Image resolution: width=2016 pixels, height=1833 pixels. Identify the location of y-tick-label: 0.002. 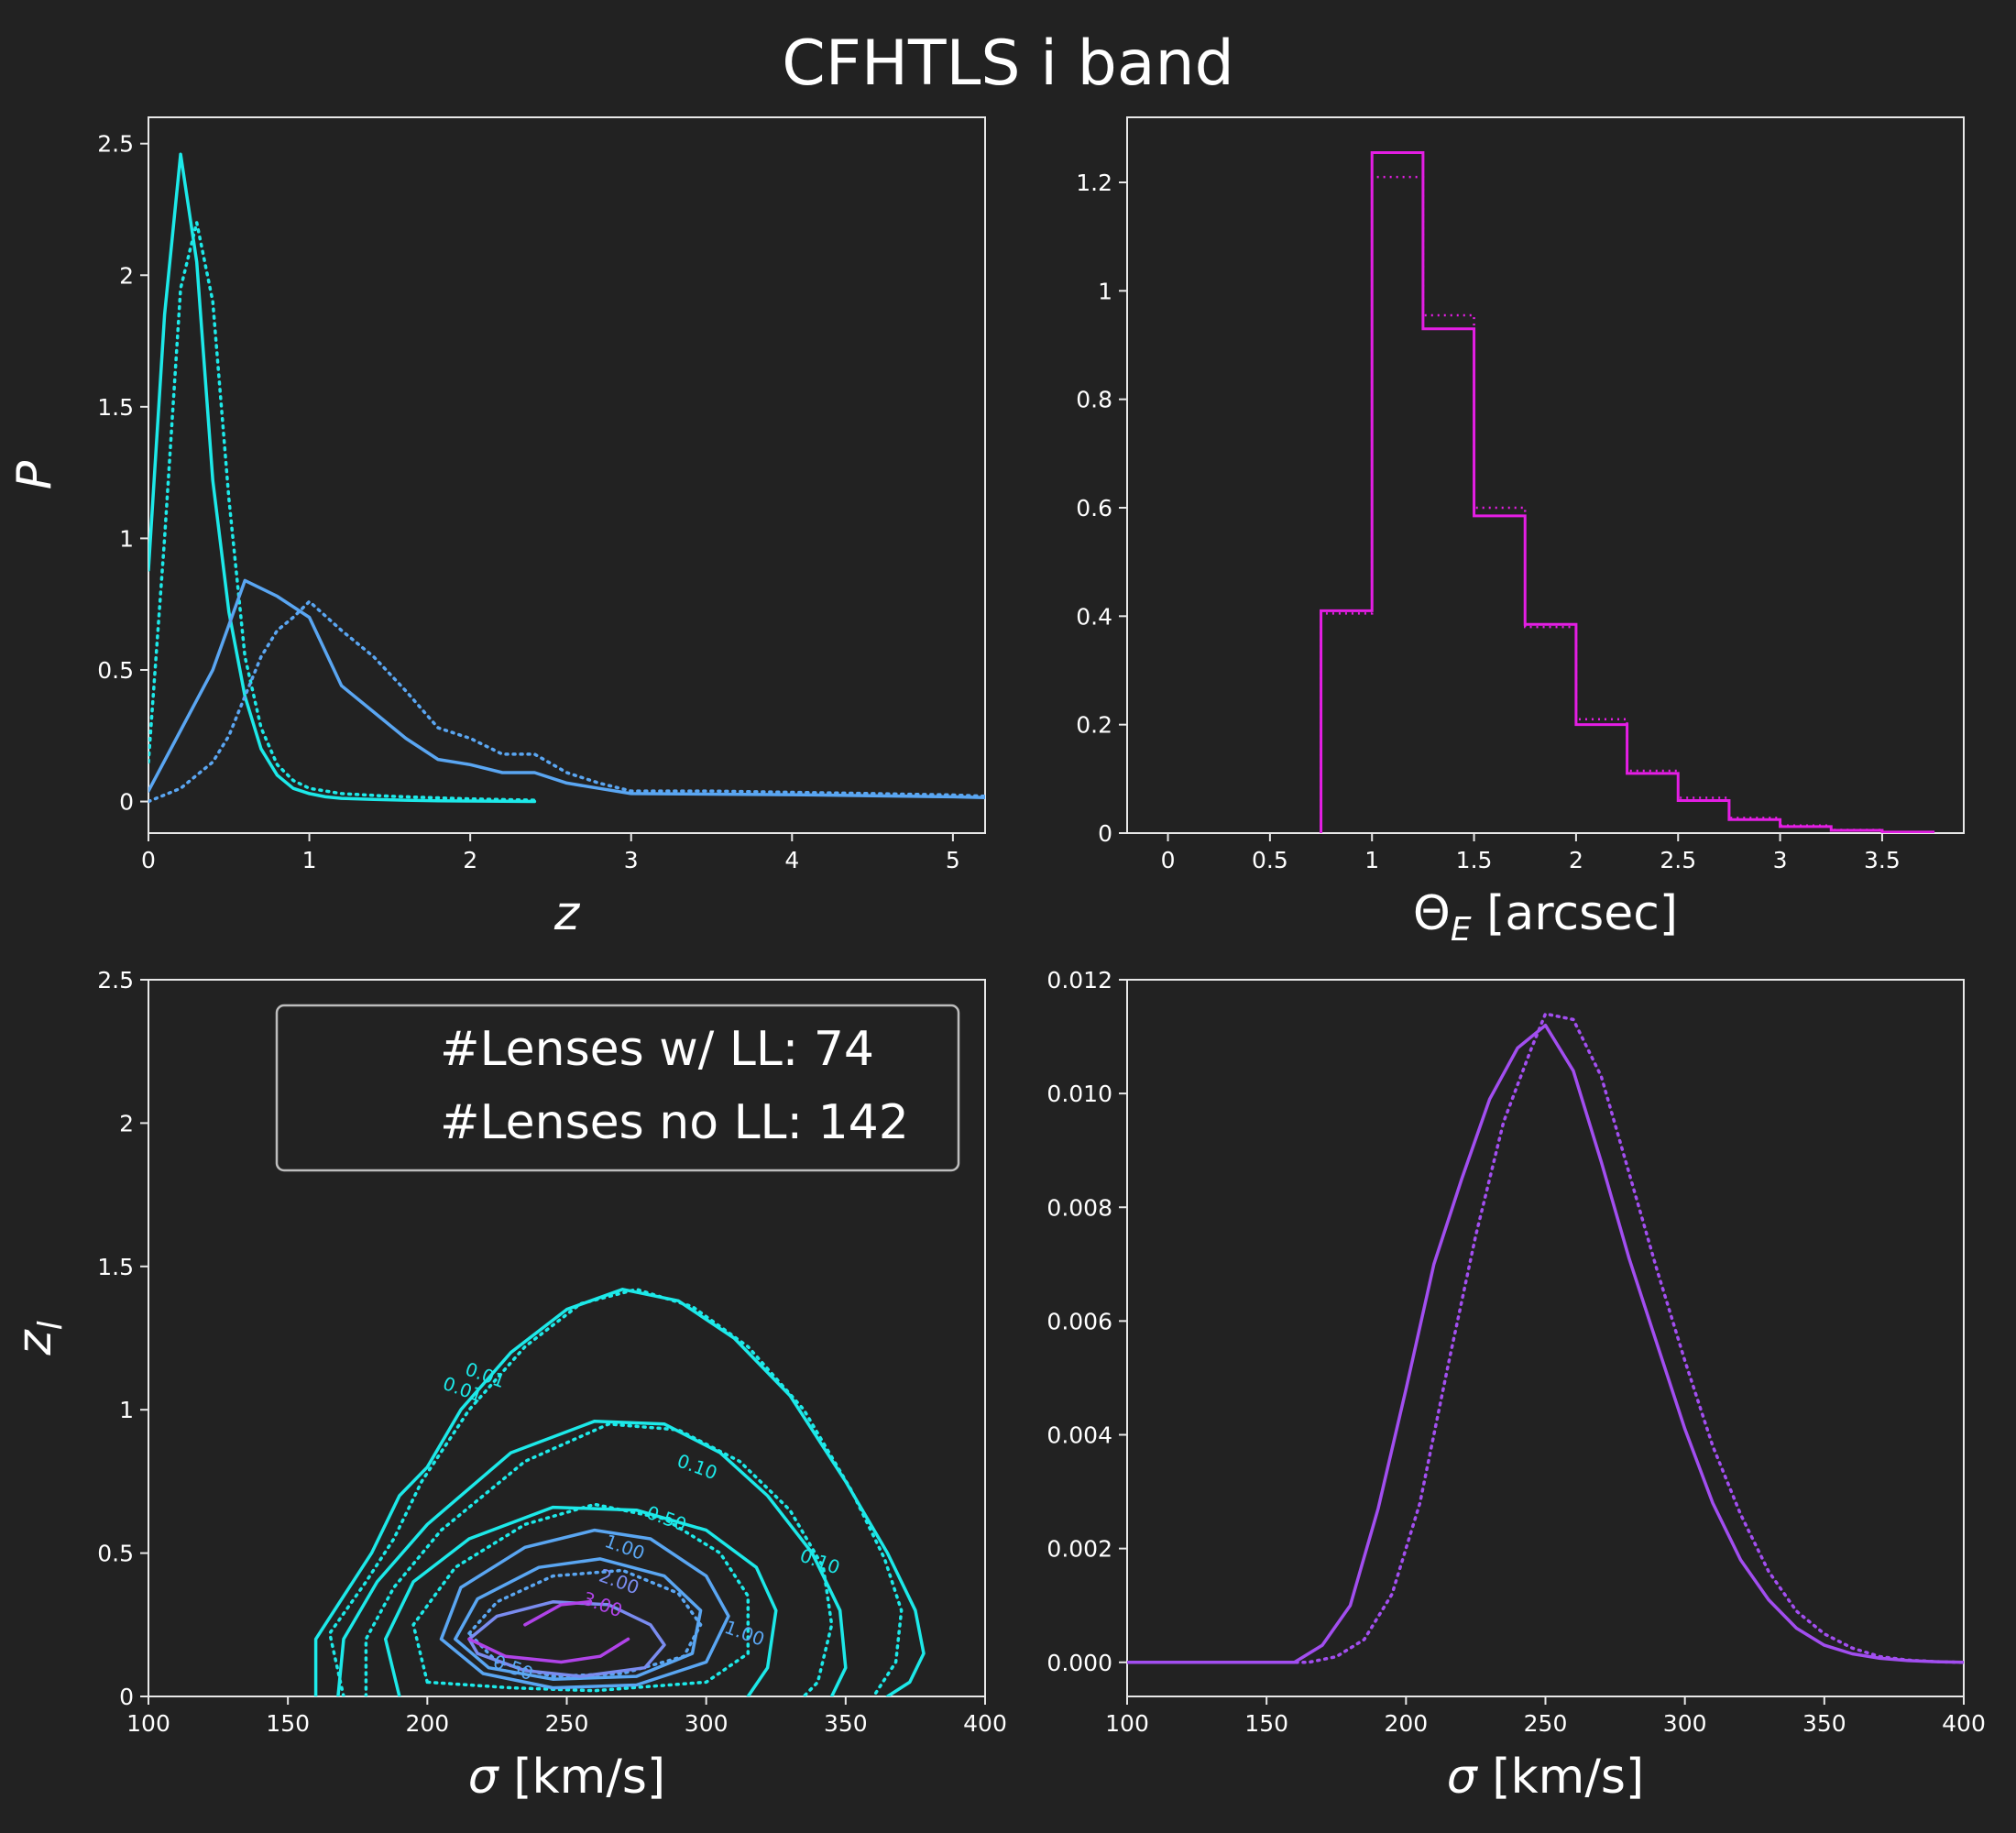
(1079, 1549).